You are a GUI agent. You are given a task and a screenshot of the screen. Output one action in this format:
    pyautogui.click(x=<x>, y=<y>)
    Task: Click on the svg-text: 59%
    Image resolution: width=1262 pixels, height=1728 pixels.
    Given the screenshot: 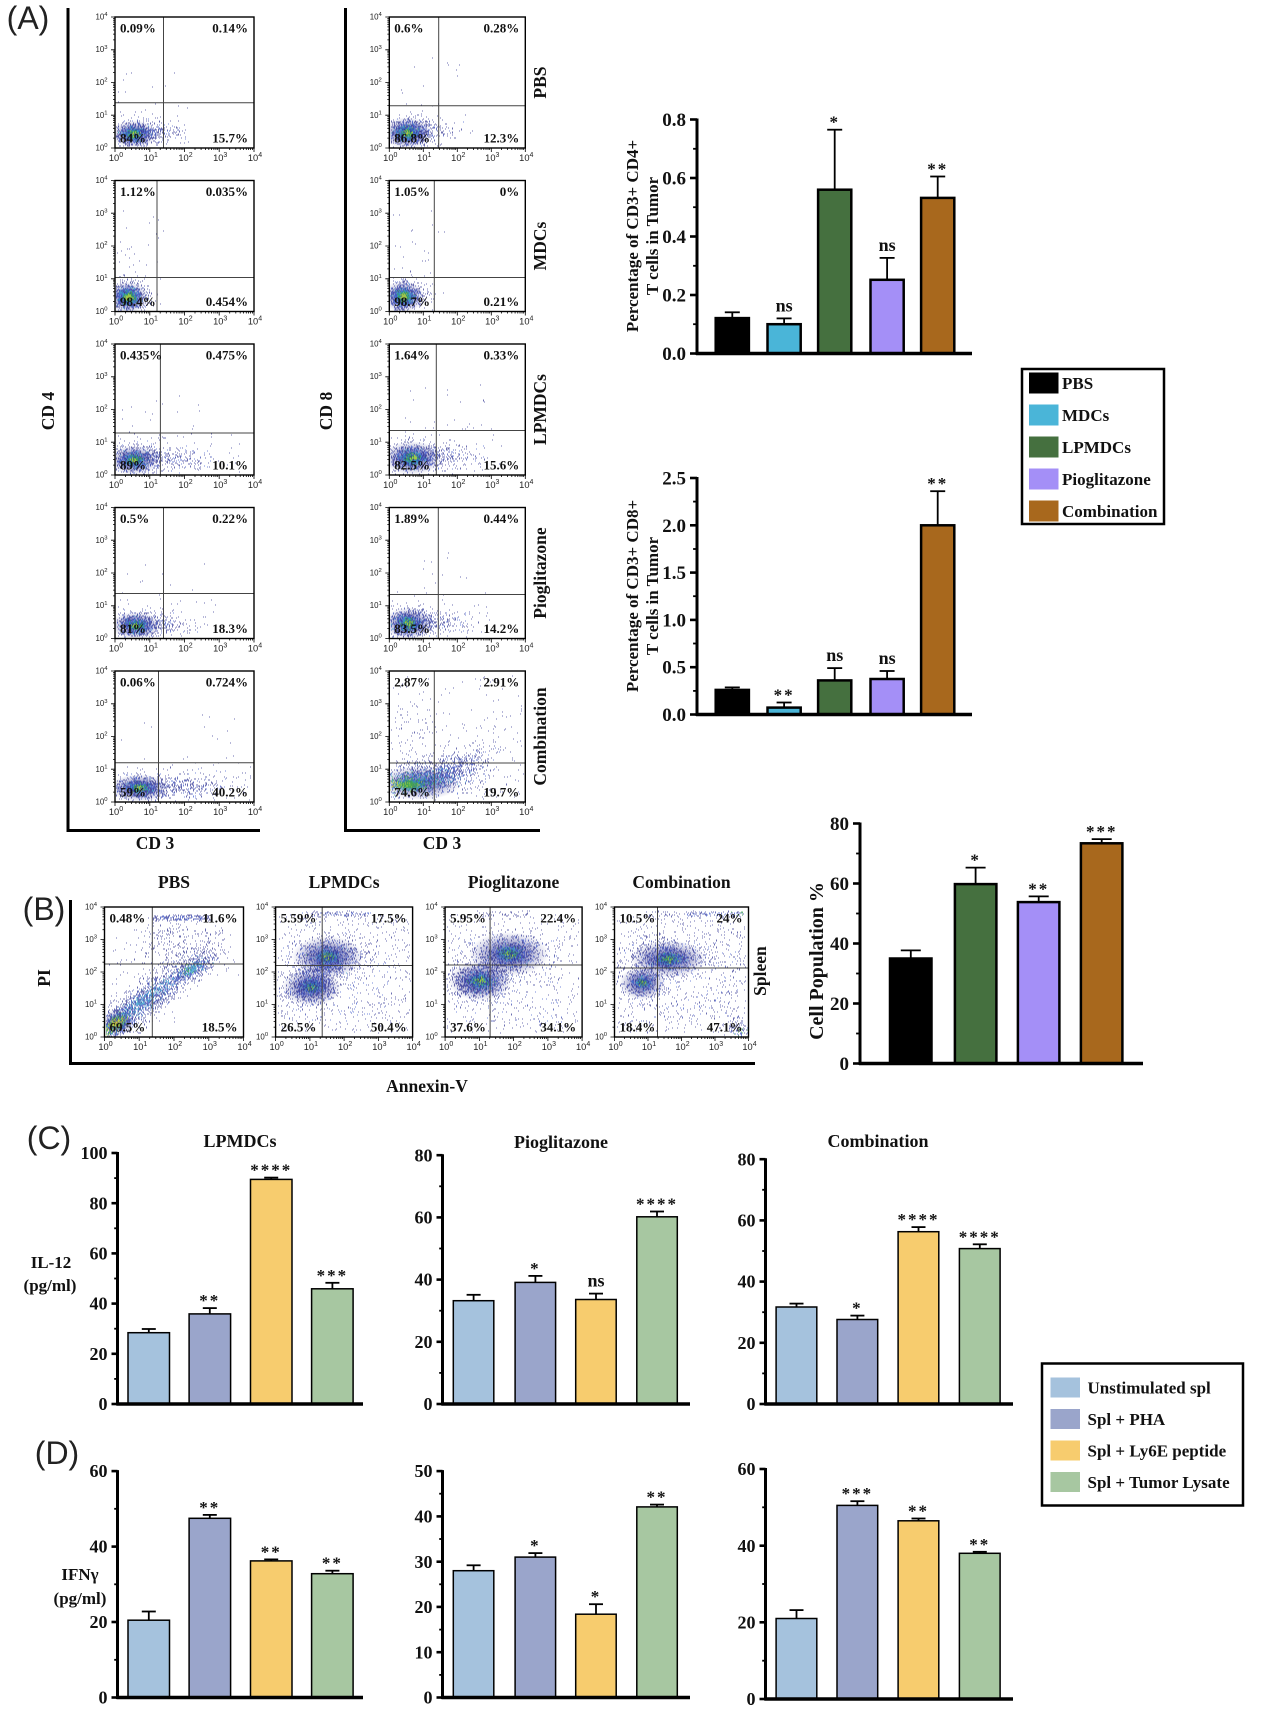 What is the action you would take?
    pyautogui.click(x=133, y=792)
    